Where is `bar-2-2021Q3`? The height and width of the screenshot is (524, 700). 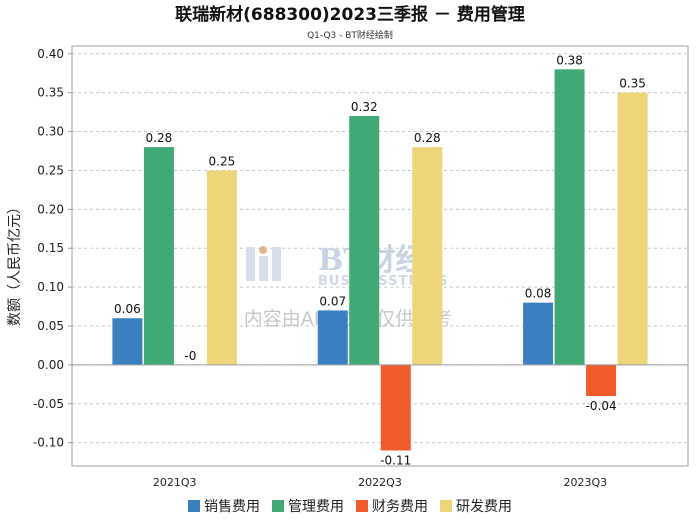 bar-2-2021Q3 is located at coordinates (158, 256).